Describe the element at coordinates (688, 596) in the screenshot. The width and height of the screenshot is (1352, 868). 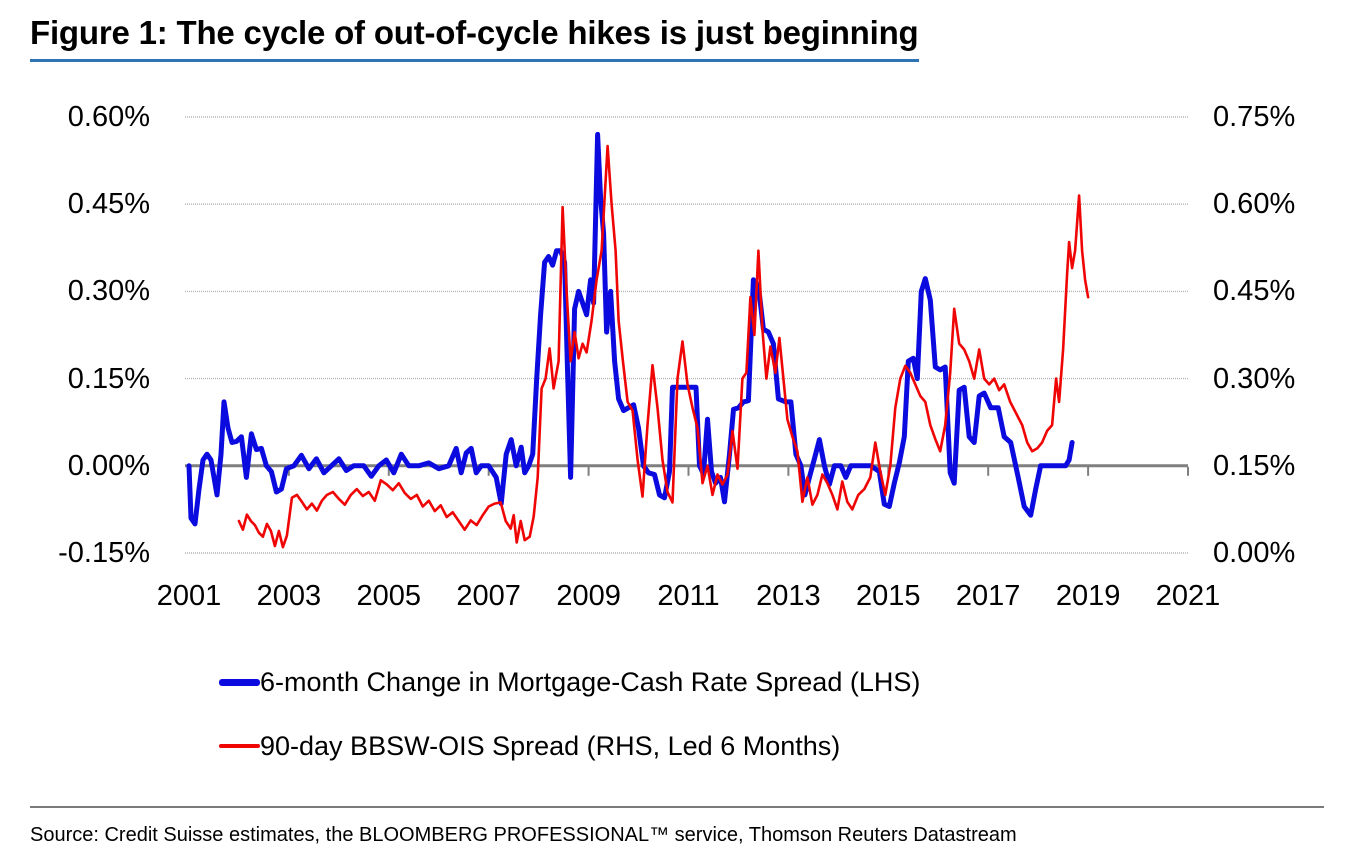
I see `x-axis-tick-label: 2011` at that location.